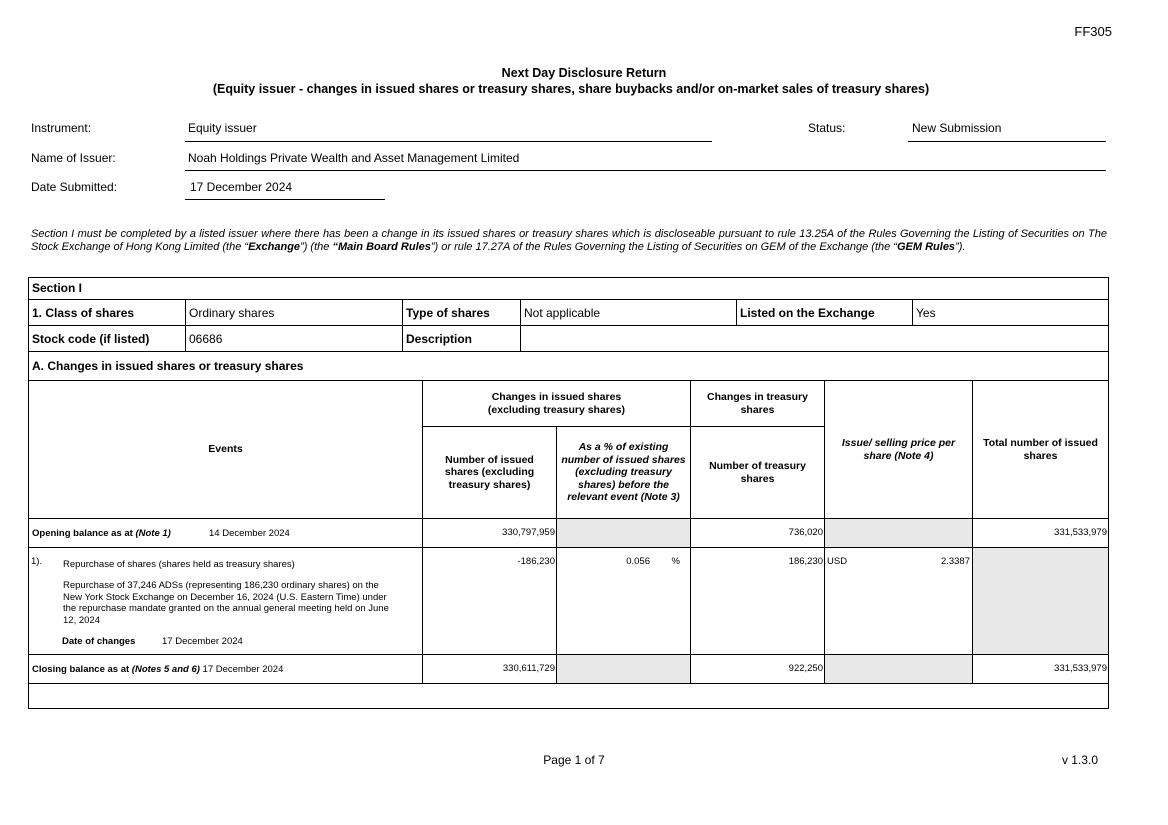 Image resolution: width=1168 pixels, height=825 pixels. I want to click on header-events: Events, so click(225, 449).